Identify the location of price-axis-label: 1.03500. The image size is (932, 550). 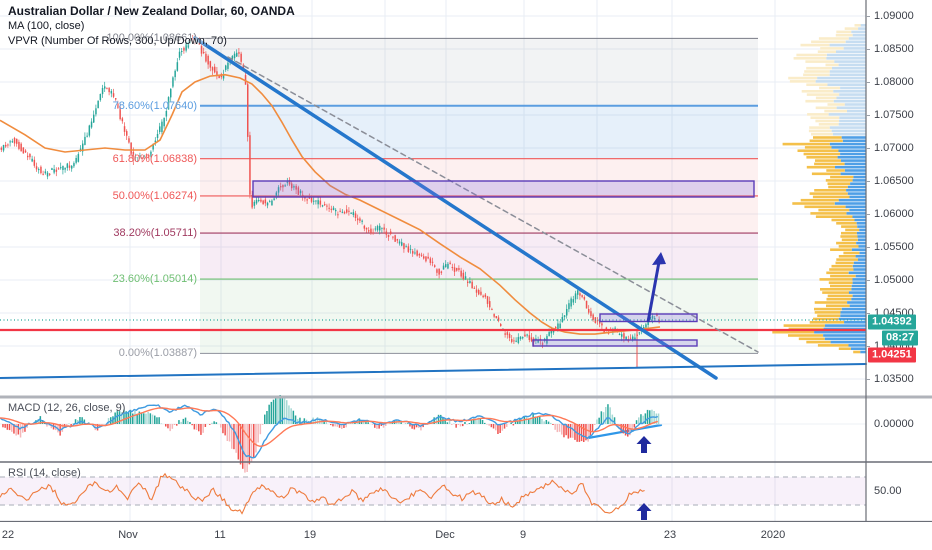
(894, 379).